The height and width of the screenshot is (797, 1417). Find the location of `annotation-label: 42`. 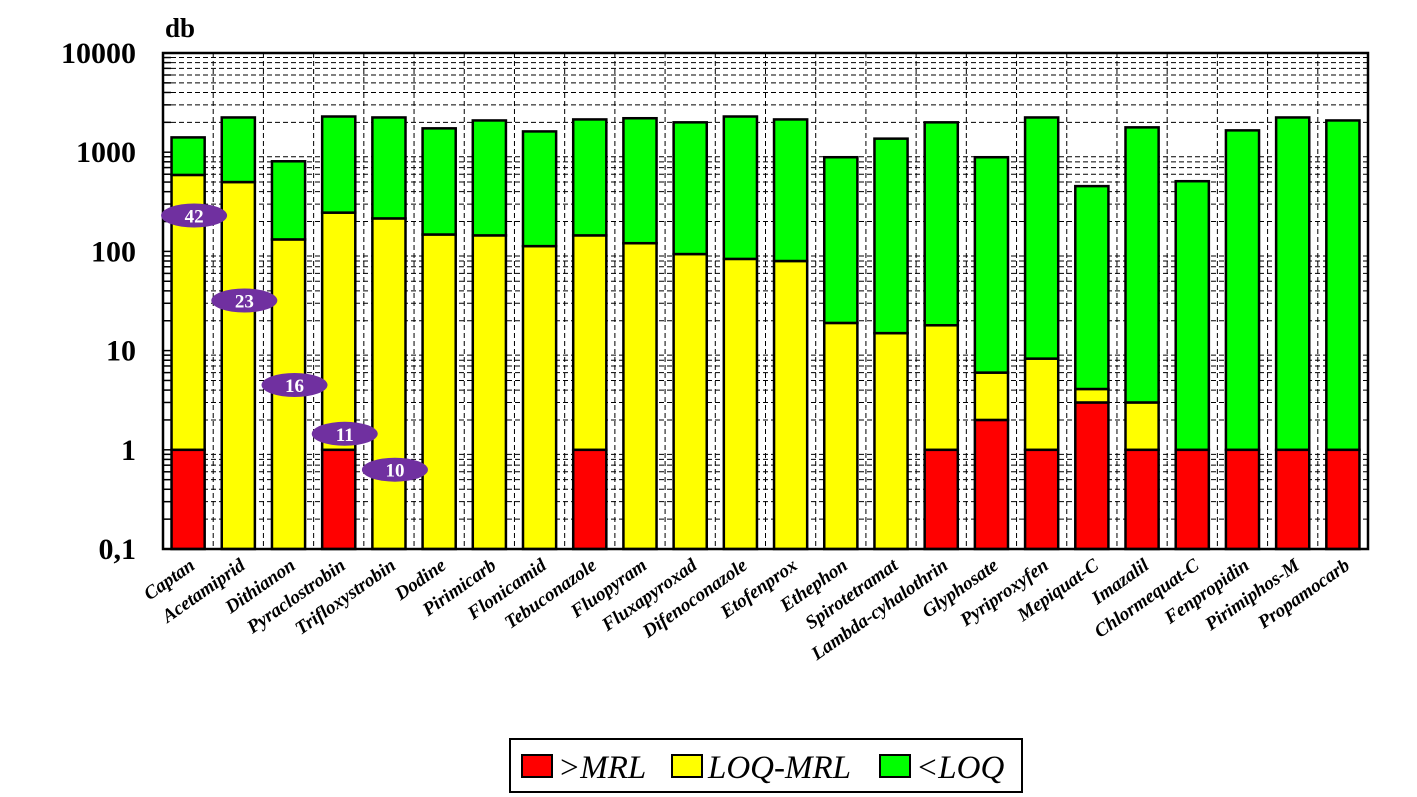

annotation-label: 42 is located at coordinates (194, 217).